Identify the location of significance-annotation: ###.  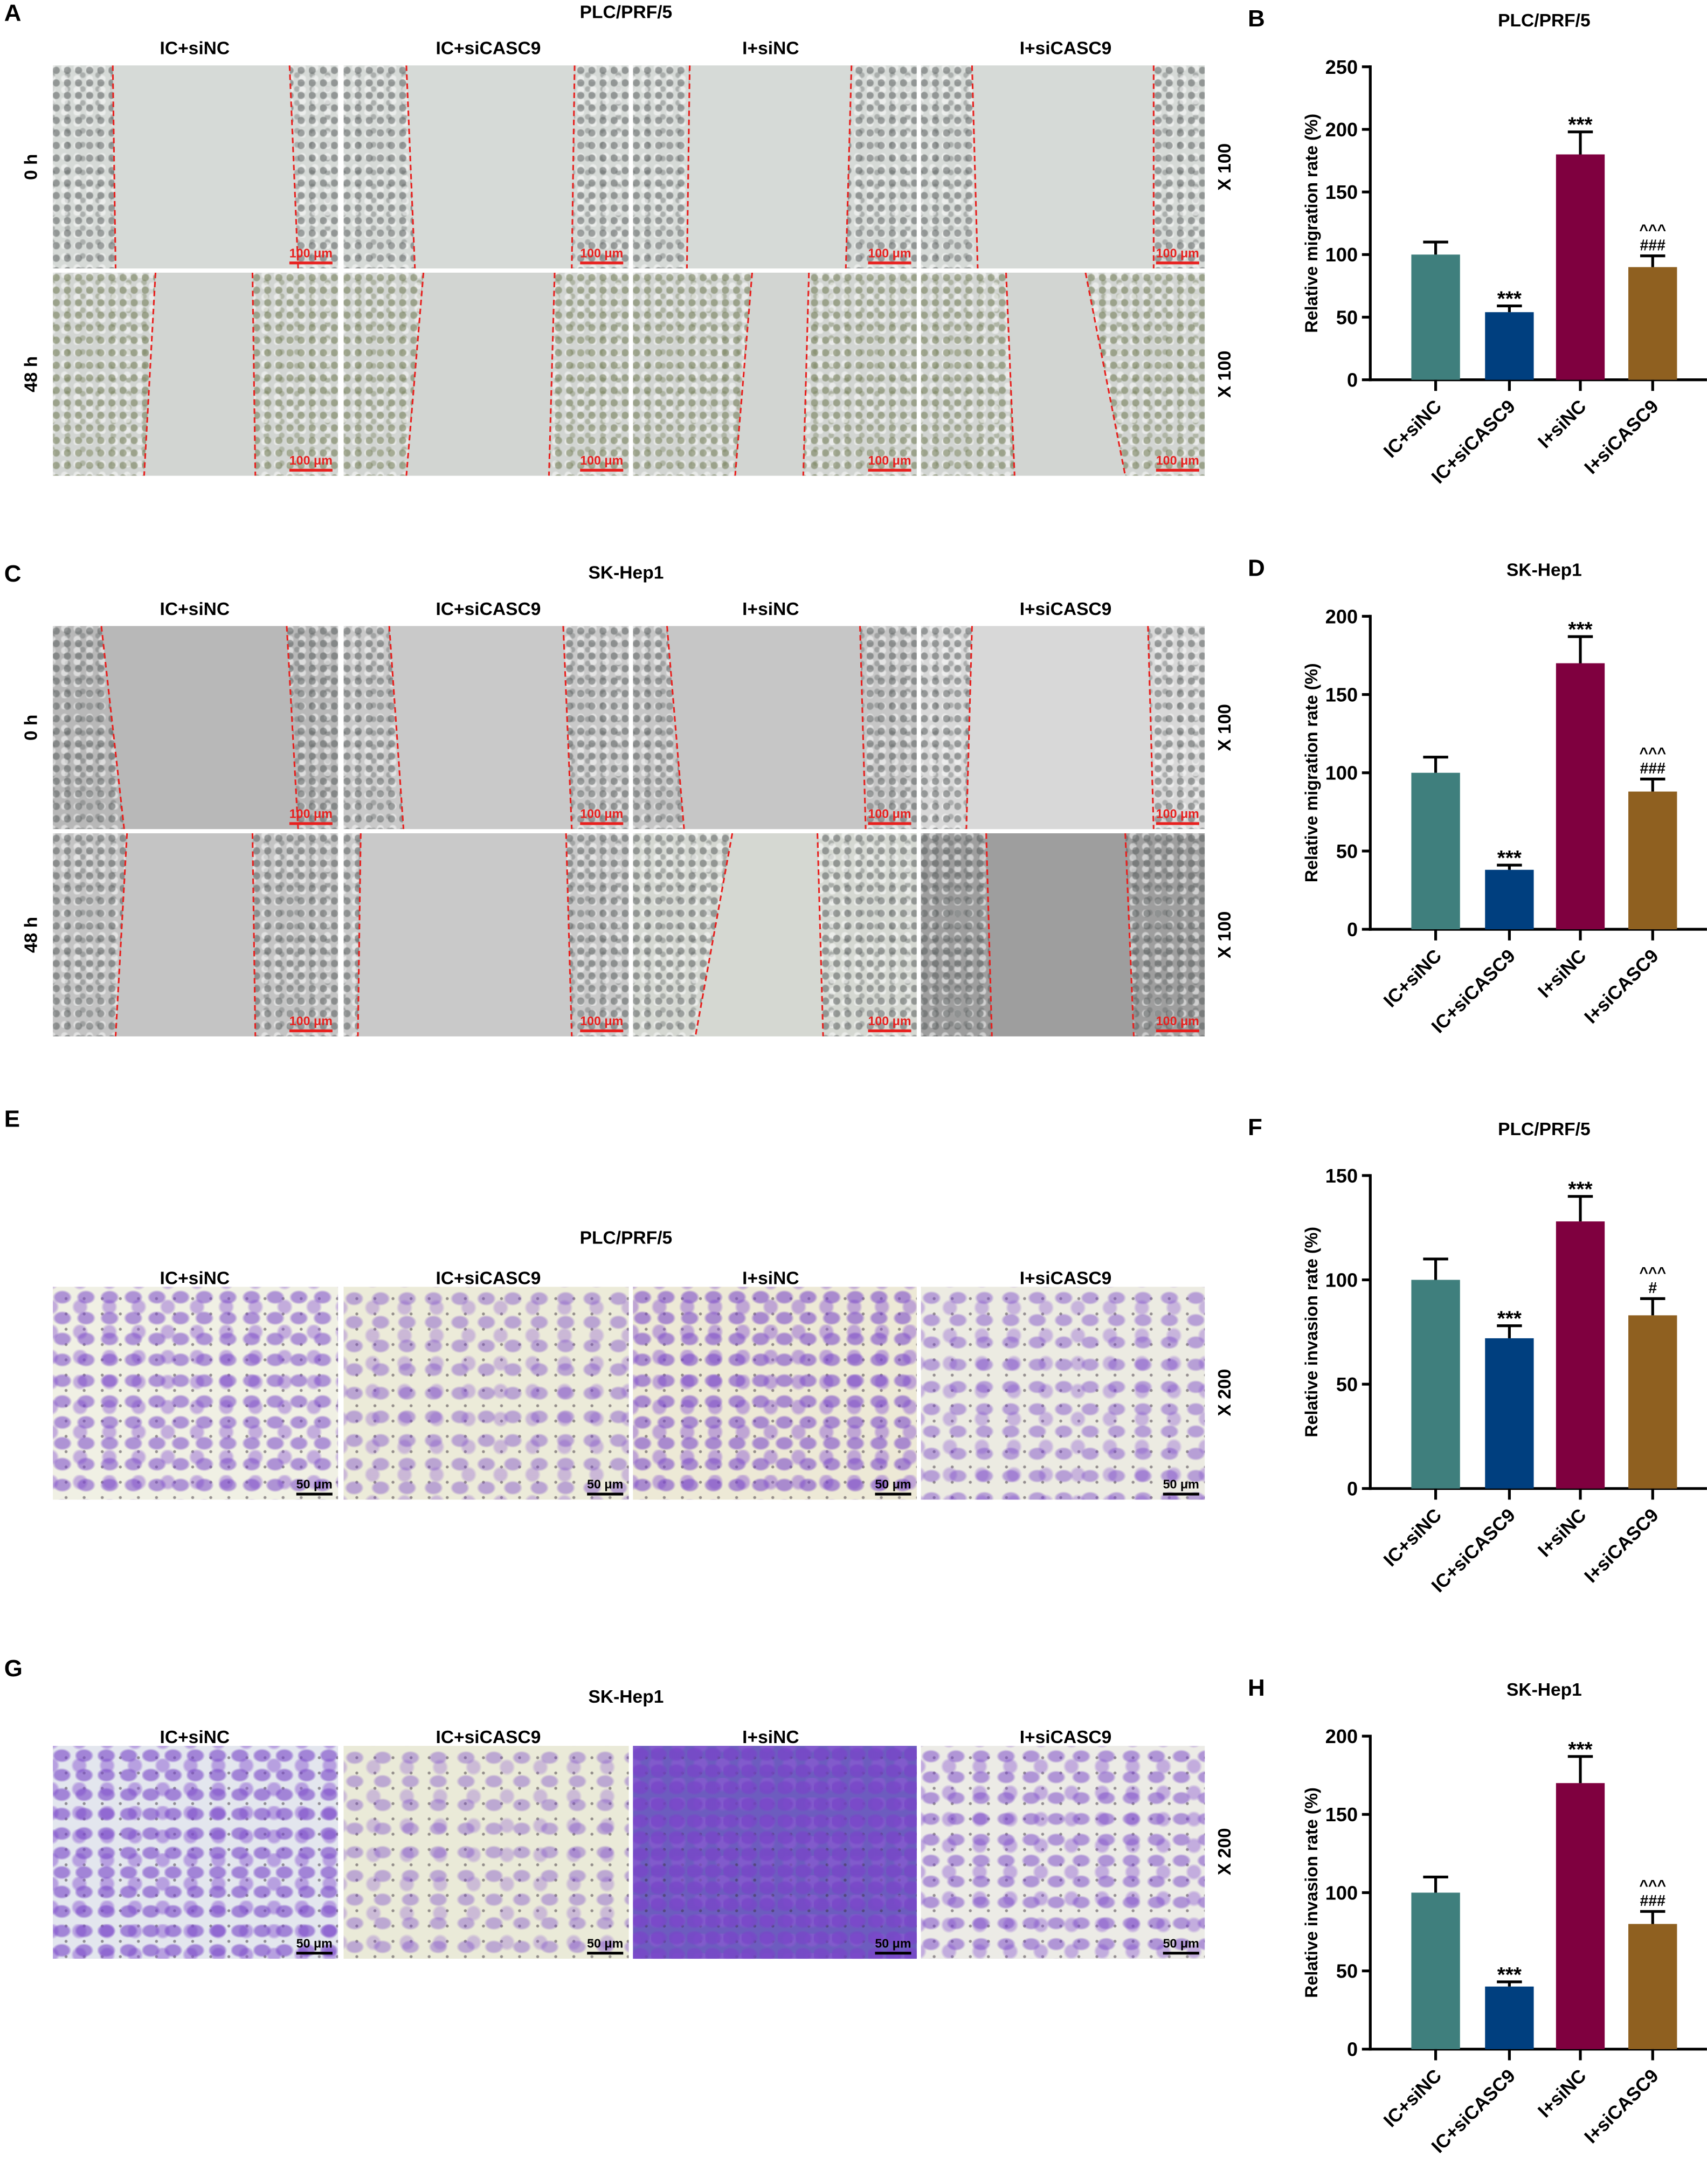
(1653, 768).